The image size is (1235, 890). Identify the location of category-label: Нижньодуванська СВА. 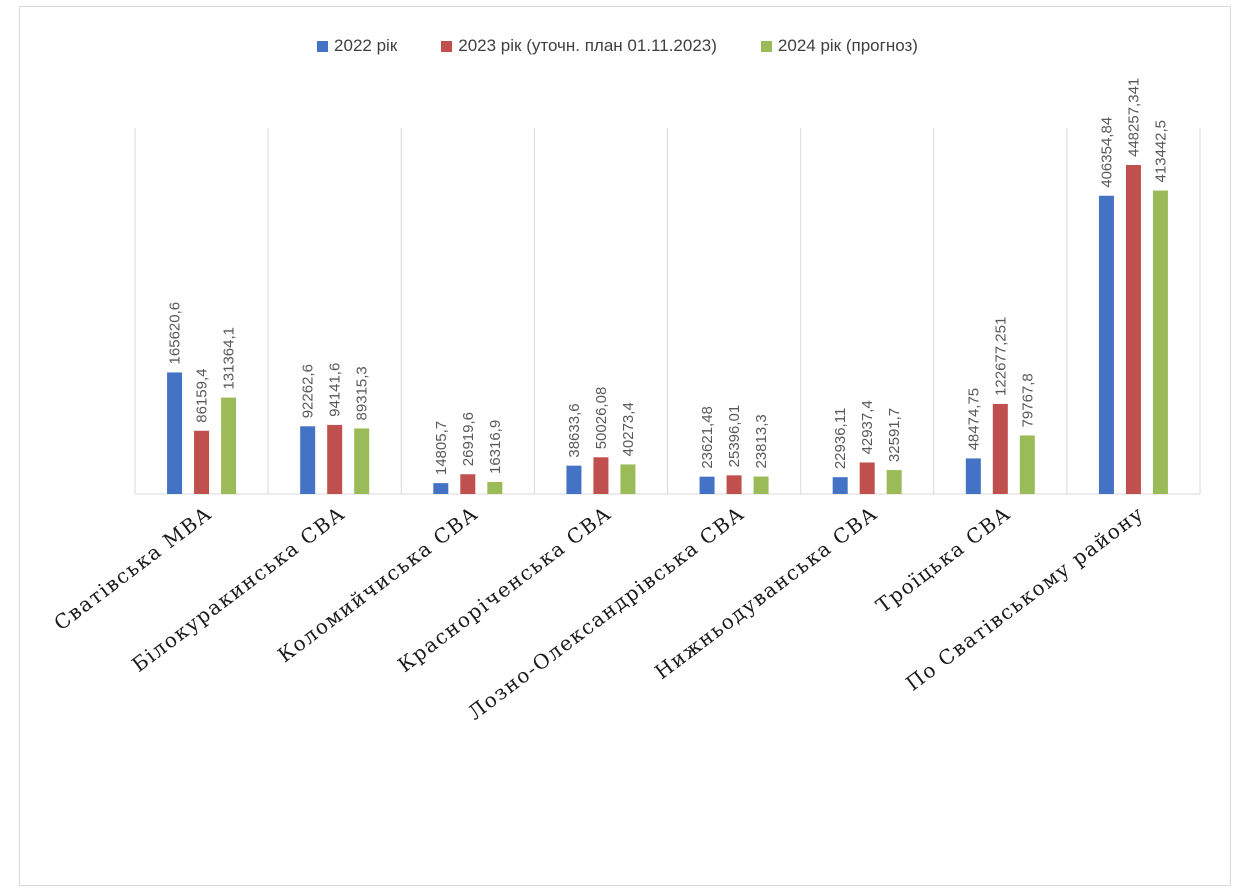
(766, 592).